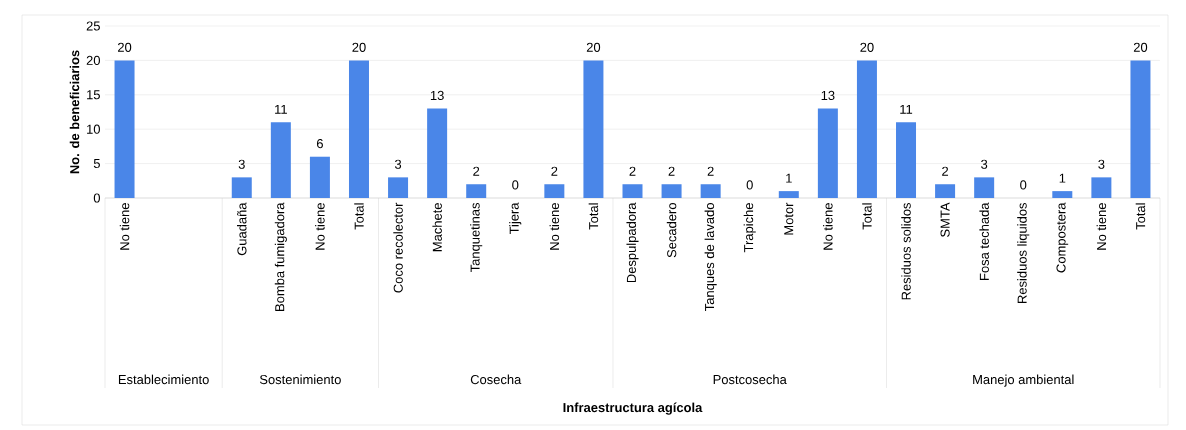  Describe the element at coordinates (945, 219) in the screenshot. I see `x-tick-label: SMTA` at that location.